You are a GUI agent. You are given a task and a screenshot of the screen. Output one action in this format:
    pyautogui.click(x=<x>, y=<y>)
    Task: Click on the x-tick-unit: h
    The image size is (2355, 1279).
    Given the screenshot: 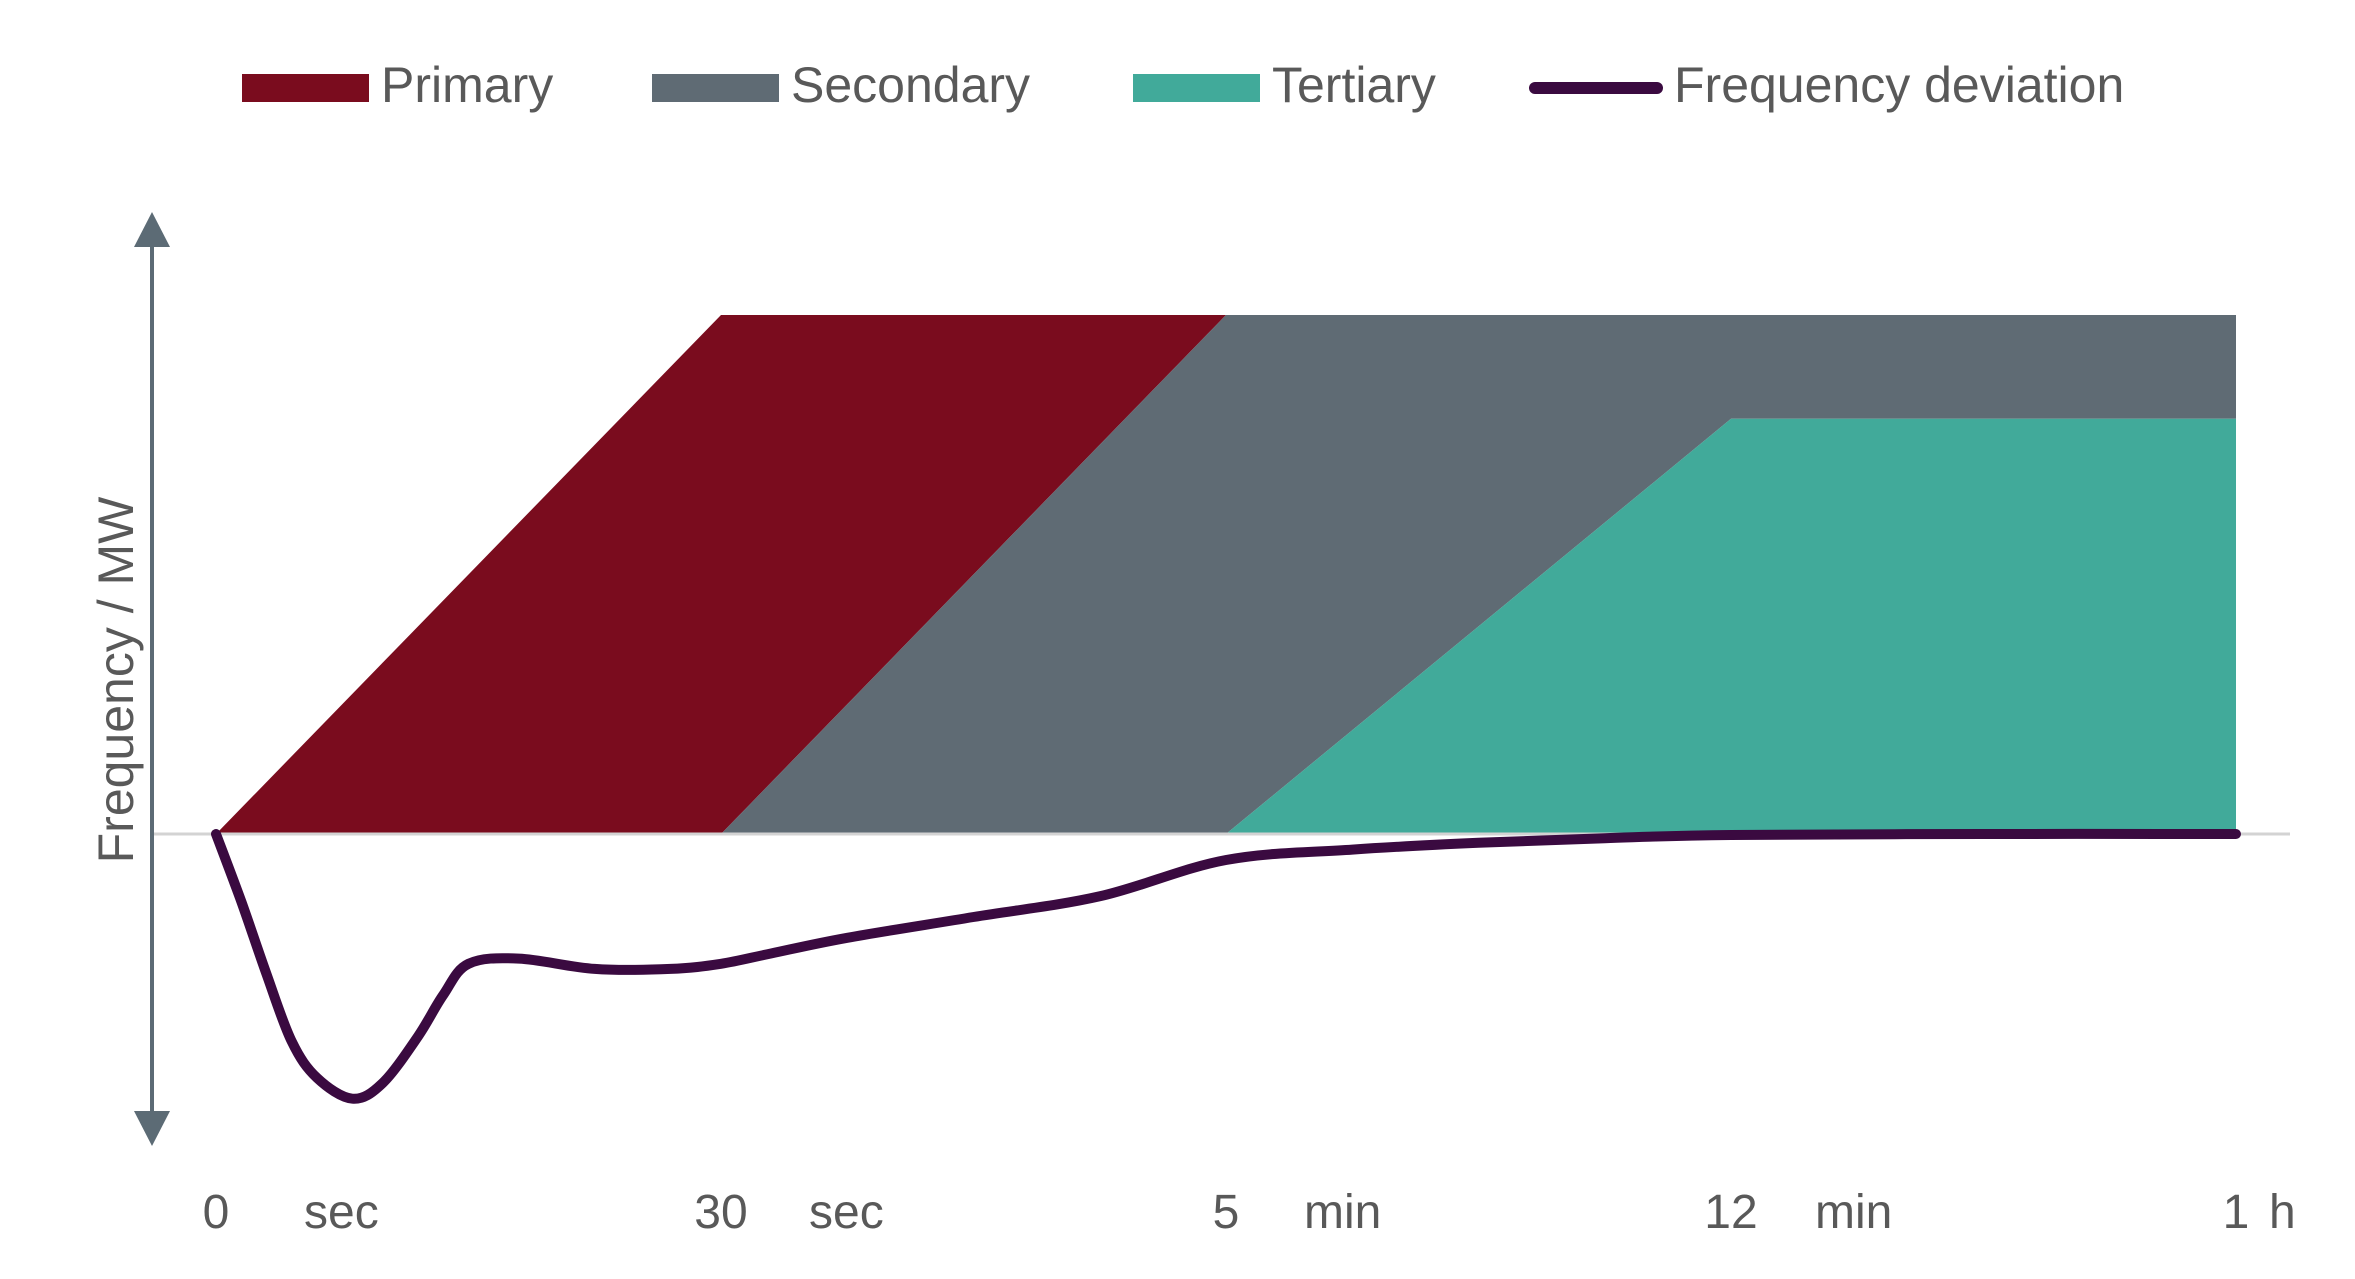 What is the action you would take?
    pyautogui.click(x=2282, y=1212)
    